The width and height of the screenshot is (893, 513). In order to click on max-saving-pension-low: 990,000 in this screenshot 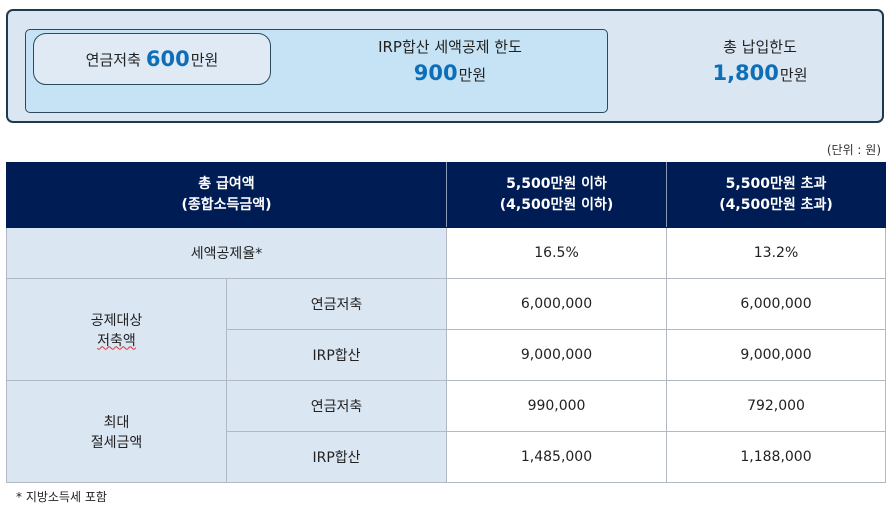, I will do `click(557, 406)`.